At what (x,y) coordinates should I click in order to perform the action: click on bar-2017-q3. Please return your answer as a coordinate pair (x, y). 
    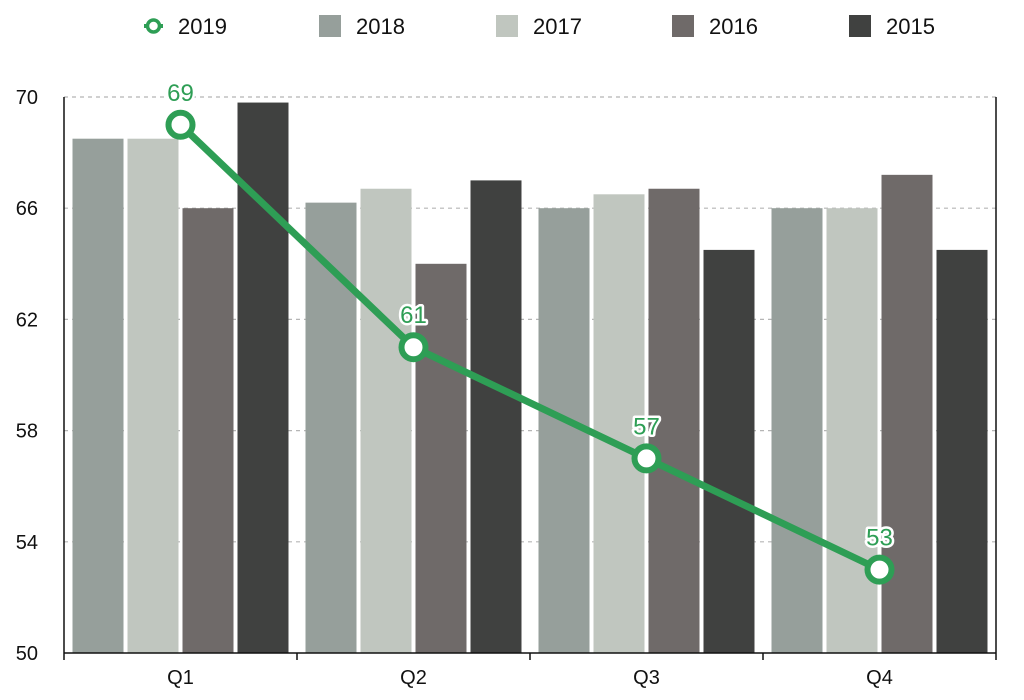
    Looking at the image, I should click on (619, 424).